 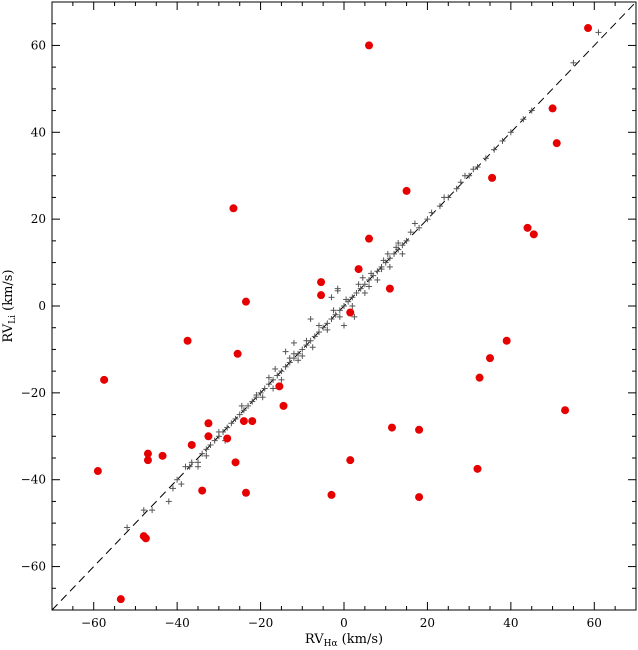 What do you see at coordinates (42, 306) in the screenshot?
I see `y-tick-label: 0` at bounding box center [42, 306].